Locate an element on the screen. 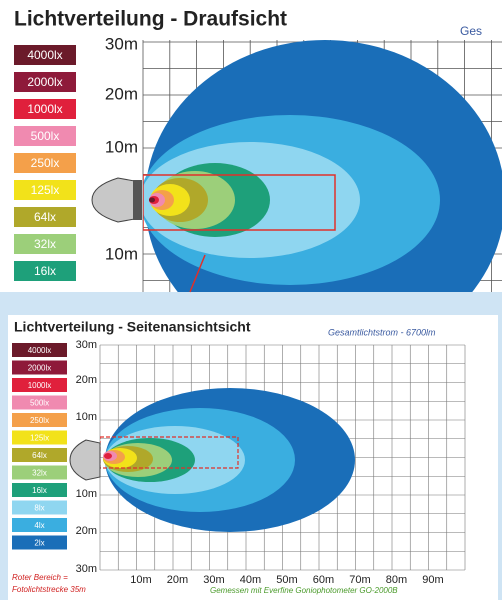  bottom-contours is located at coordinates (227, 460).